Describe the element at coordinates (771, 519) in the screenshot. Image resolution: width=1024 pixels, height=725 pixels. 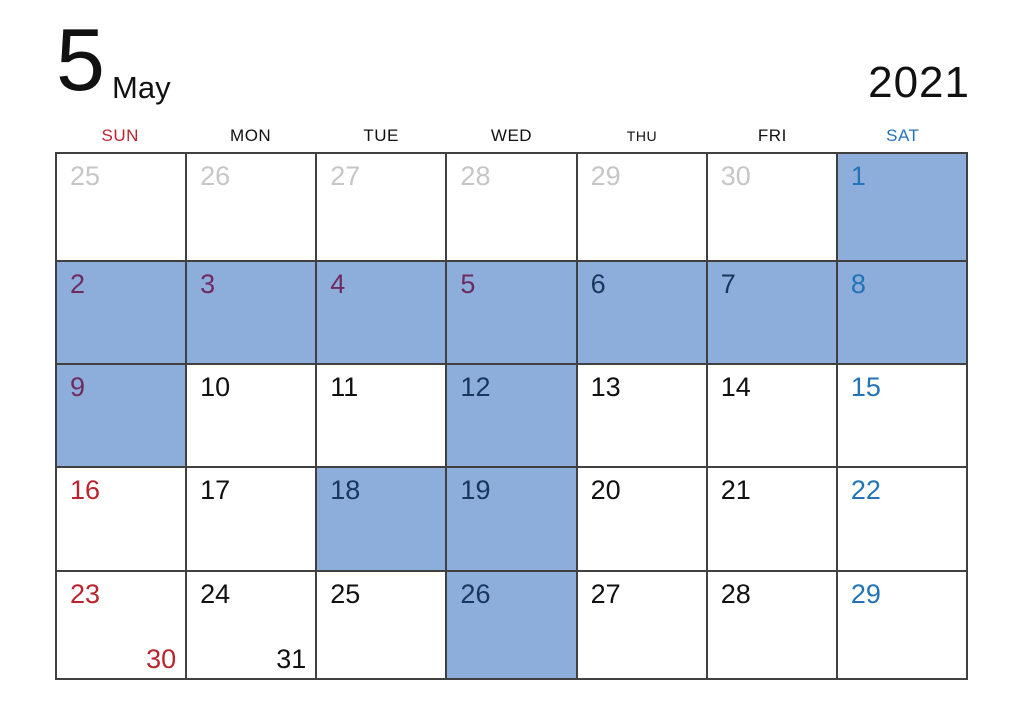
I see `calendar-cell: 21` at that location.